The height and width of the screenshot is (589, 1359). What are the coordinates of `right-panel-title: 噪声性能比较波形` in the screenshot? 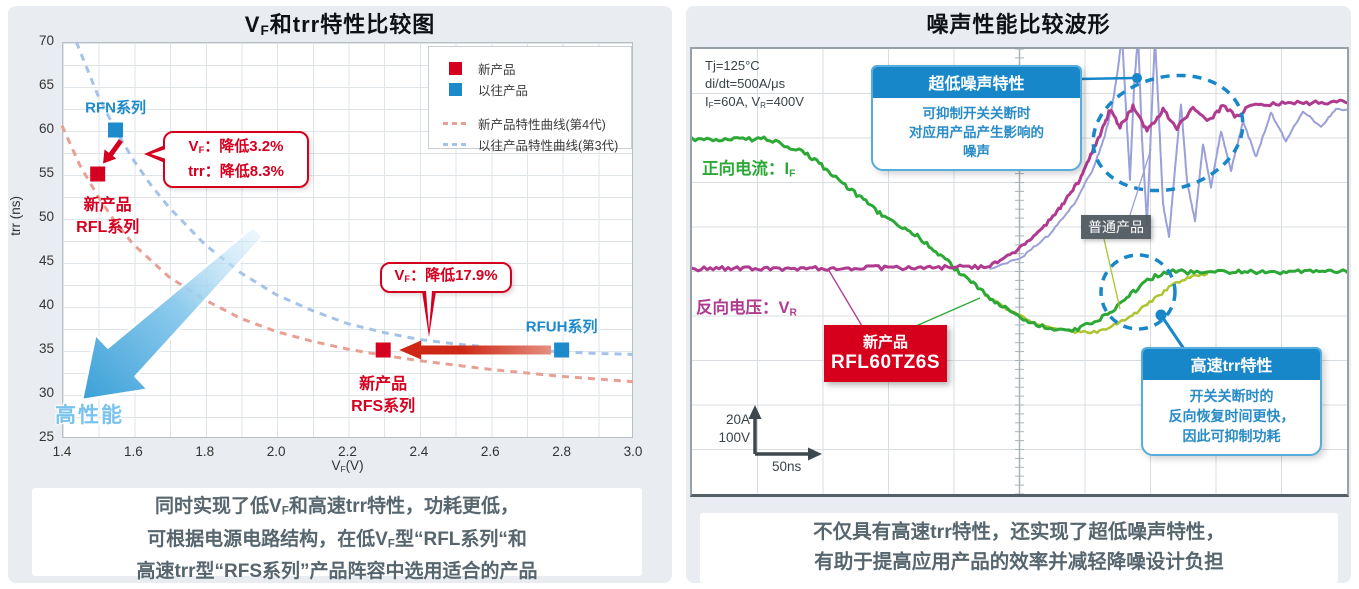 It's located at (1018, 24).